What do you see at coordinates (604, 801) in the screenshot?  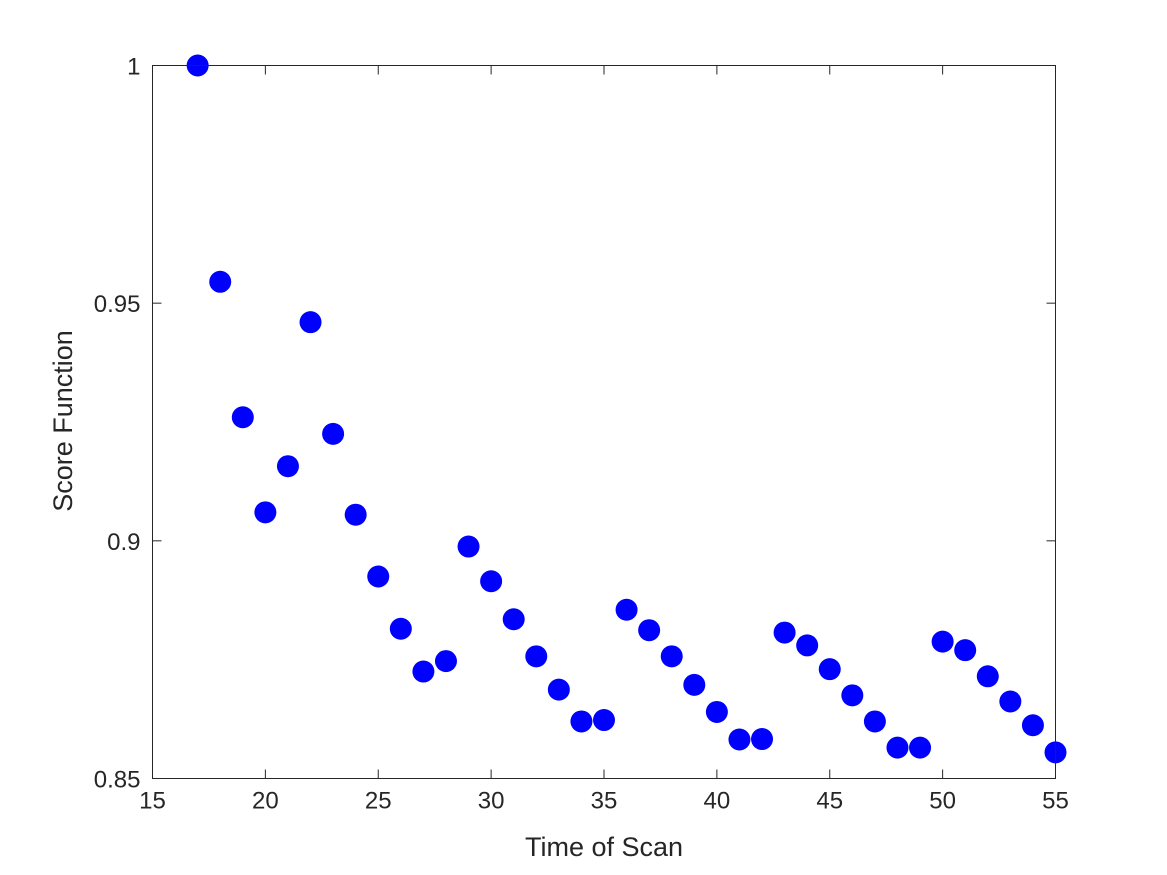 I see `x-tick-label: 35` at bounding box center [604, 801].